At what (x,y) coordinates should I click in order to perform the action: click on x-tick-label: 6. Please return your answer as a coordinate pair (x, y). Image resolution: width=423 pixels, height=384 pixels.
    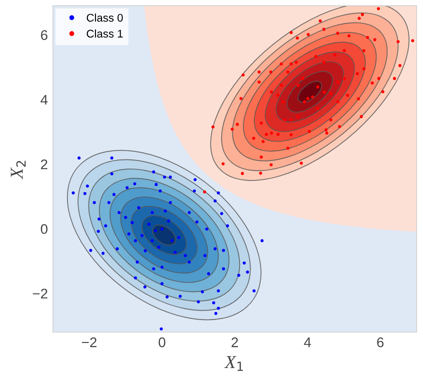
    Looking at the image, I should click on (380, 342).